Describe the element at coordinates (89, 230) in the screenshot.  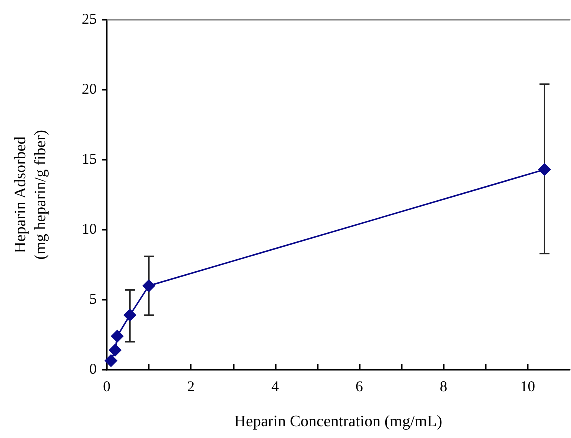
I see `y-tick-label: 10` at that location.